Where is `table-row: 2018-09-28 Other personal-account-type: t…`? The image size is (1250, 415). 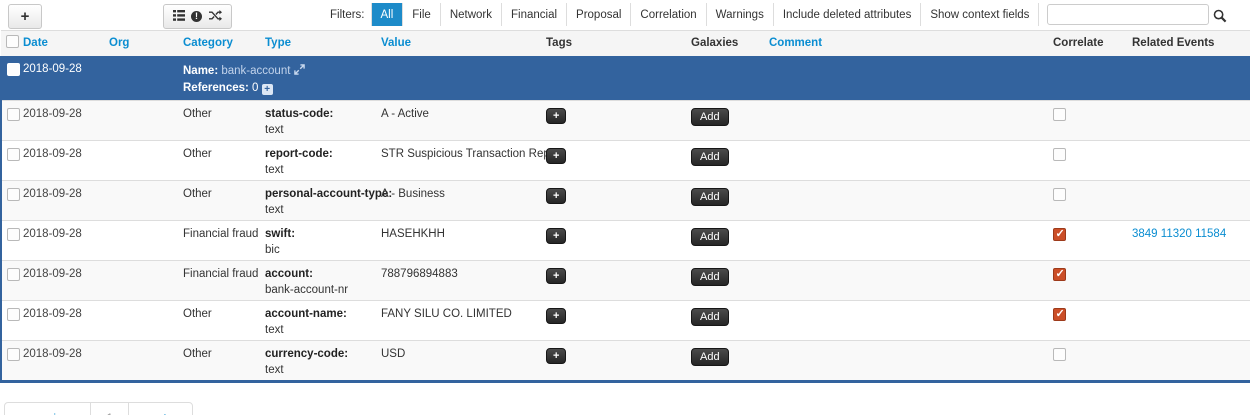
table-row: 2018-09-28 Other personal-account-type: t… is located at coordinates (625, 200).